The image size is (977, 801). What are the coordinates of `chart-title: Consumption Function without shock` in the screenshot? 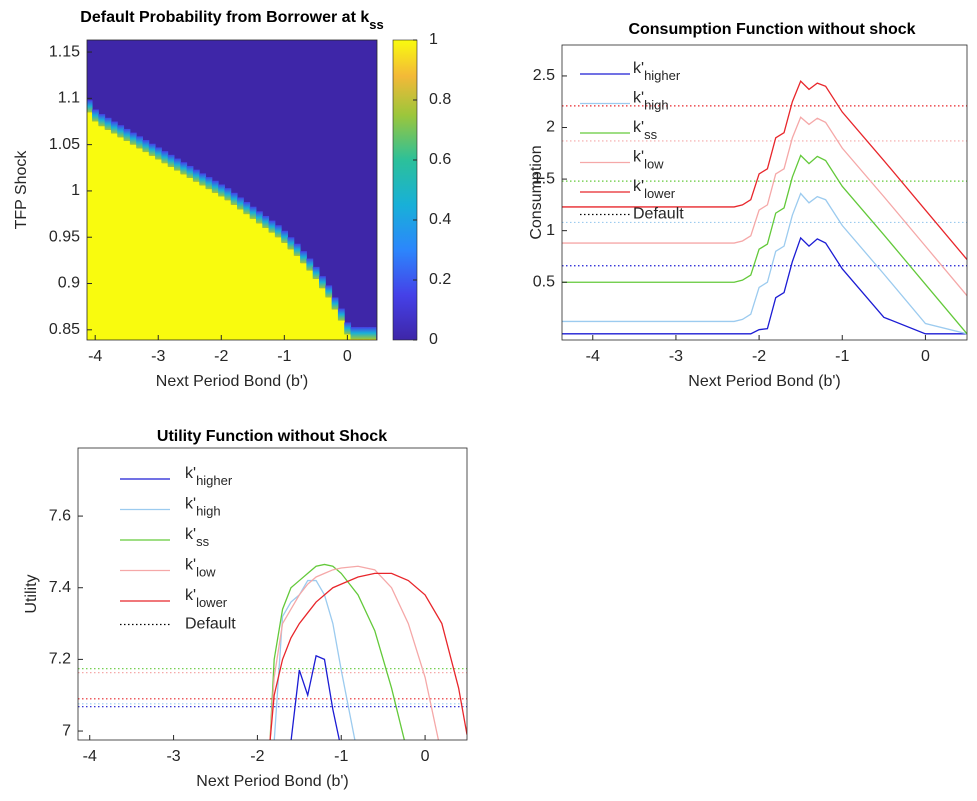 It's located at (771, 29).